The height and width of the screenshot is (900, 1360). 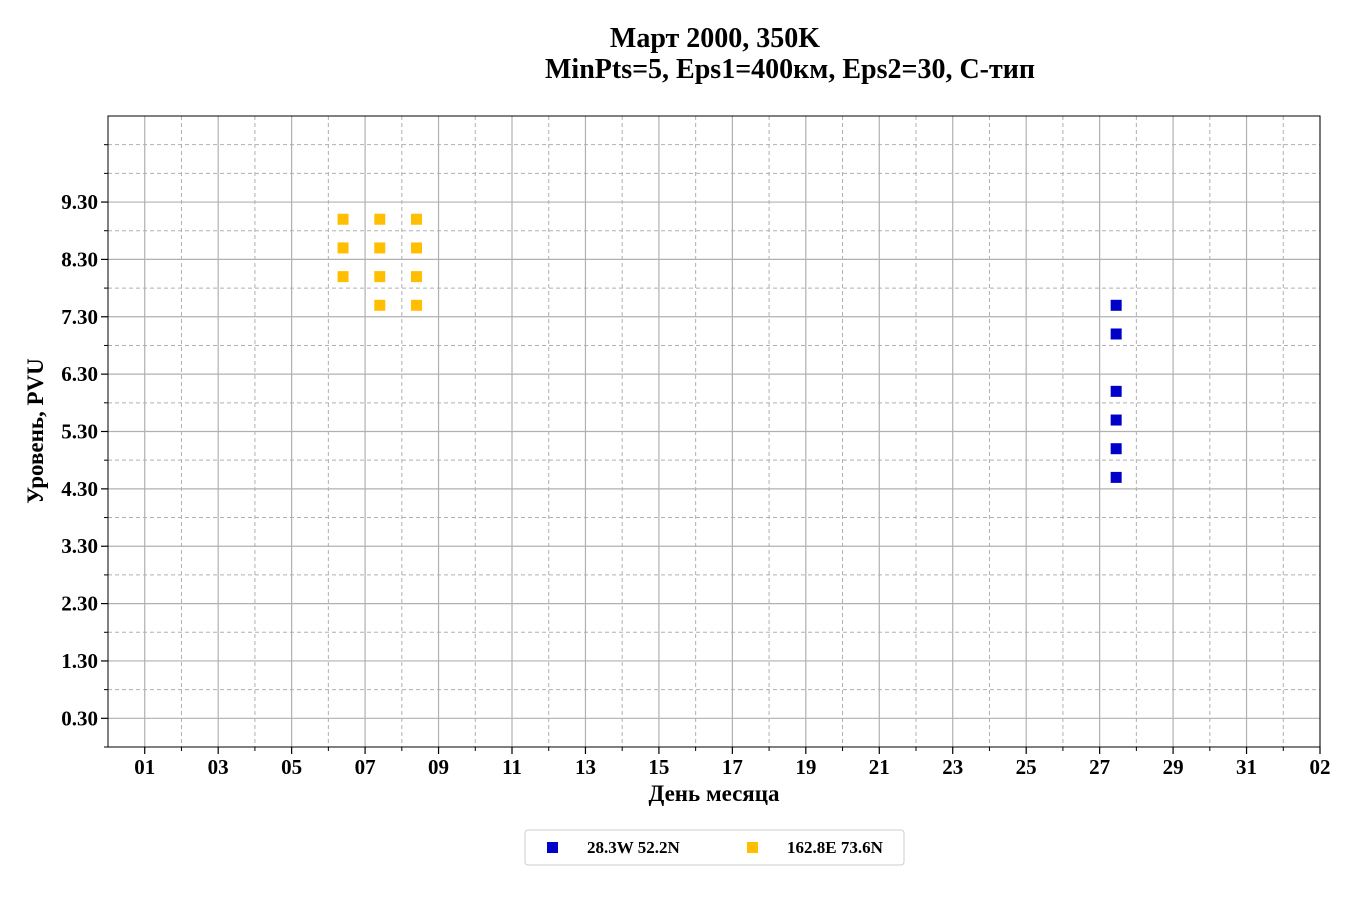 What do you see at coordinates (1173, 767) in the screenshot?
I see `x-tick-label: 29` at bounding box center [1173, 767].